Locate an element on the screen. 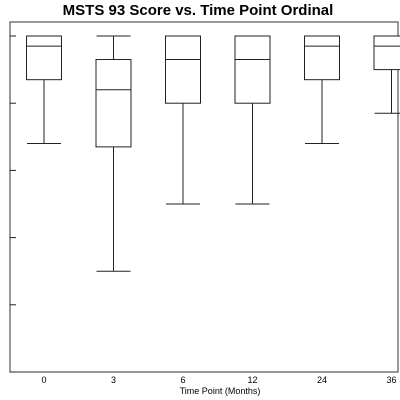  x-tick-label: 12 is located at coordinates (252, 380).